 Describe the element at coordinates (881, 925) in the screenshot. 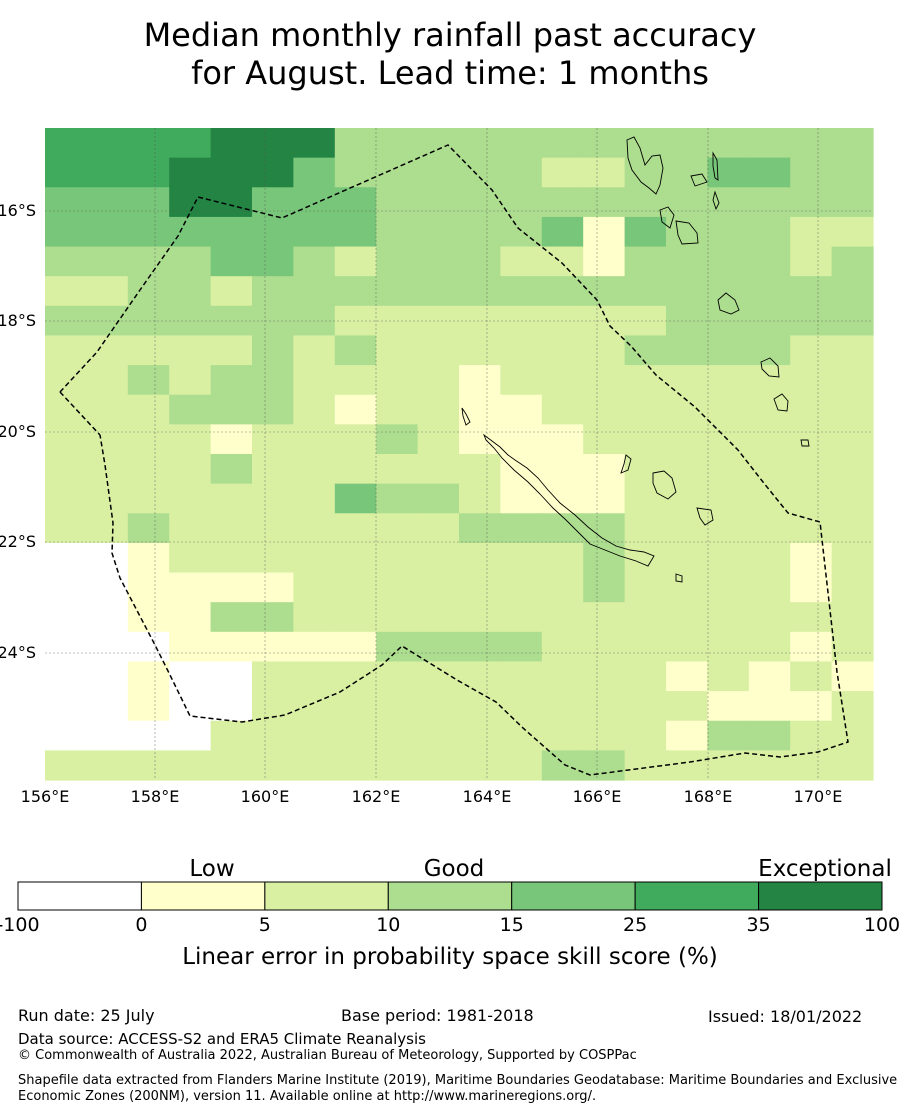

I see `colorbar-tick-label: 100` at that location.